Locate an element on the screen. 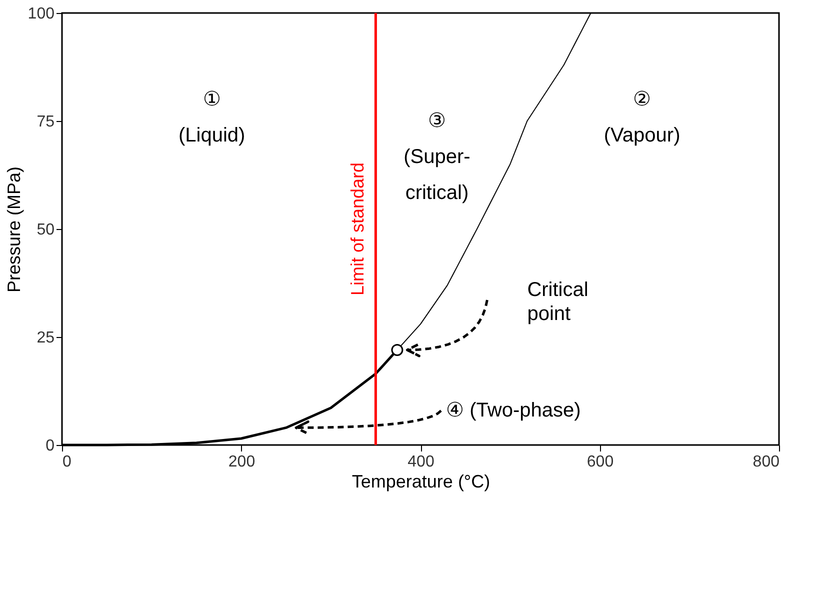 This screenshot has width=829, height=605. x-tick-label: 600 is located at coordinates (600, 462).